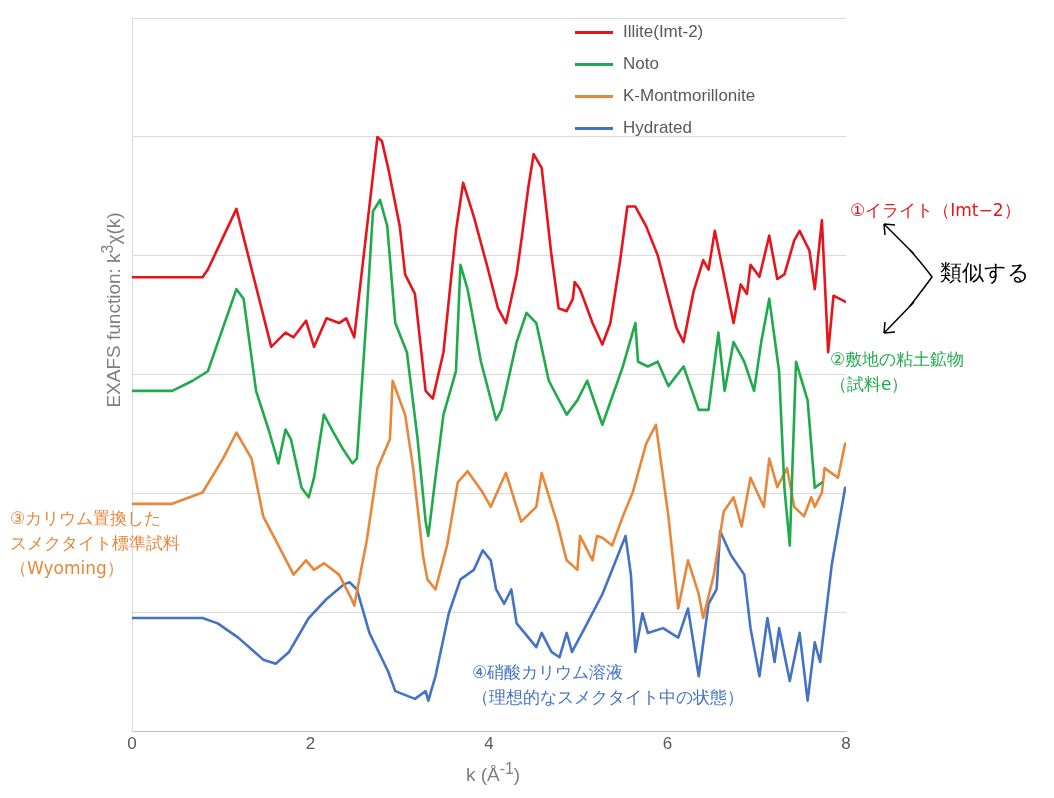  I want to click on x-tick-label: 0, so click(132, 744).